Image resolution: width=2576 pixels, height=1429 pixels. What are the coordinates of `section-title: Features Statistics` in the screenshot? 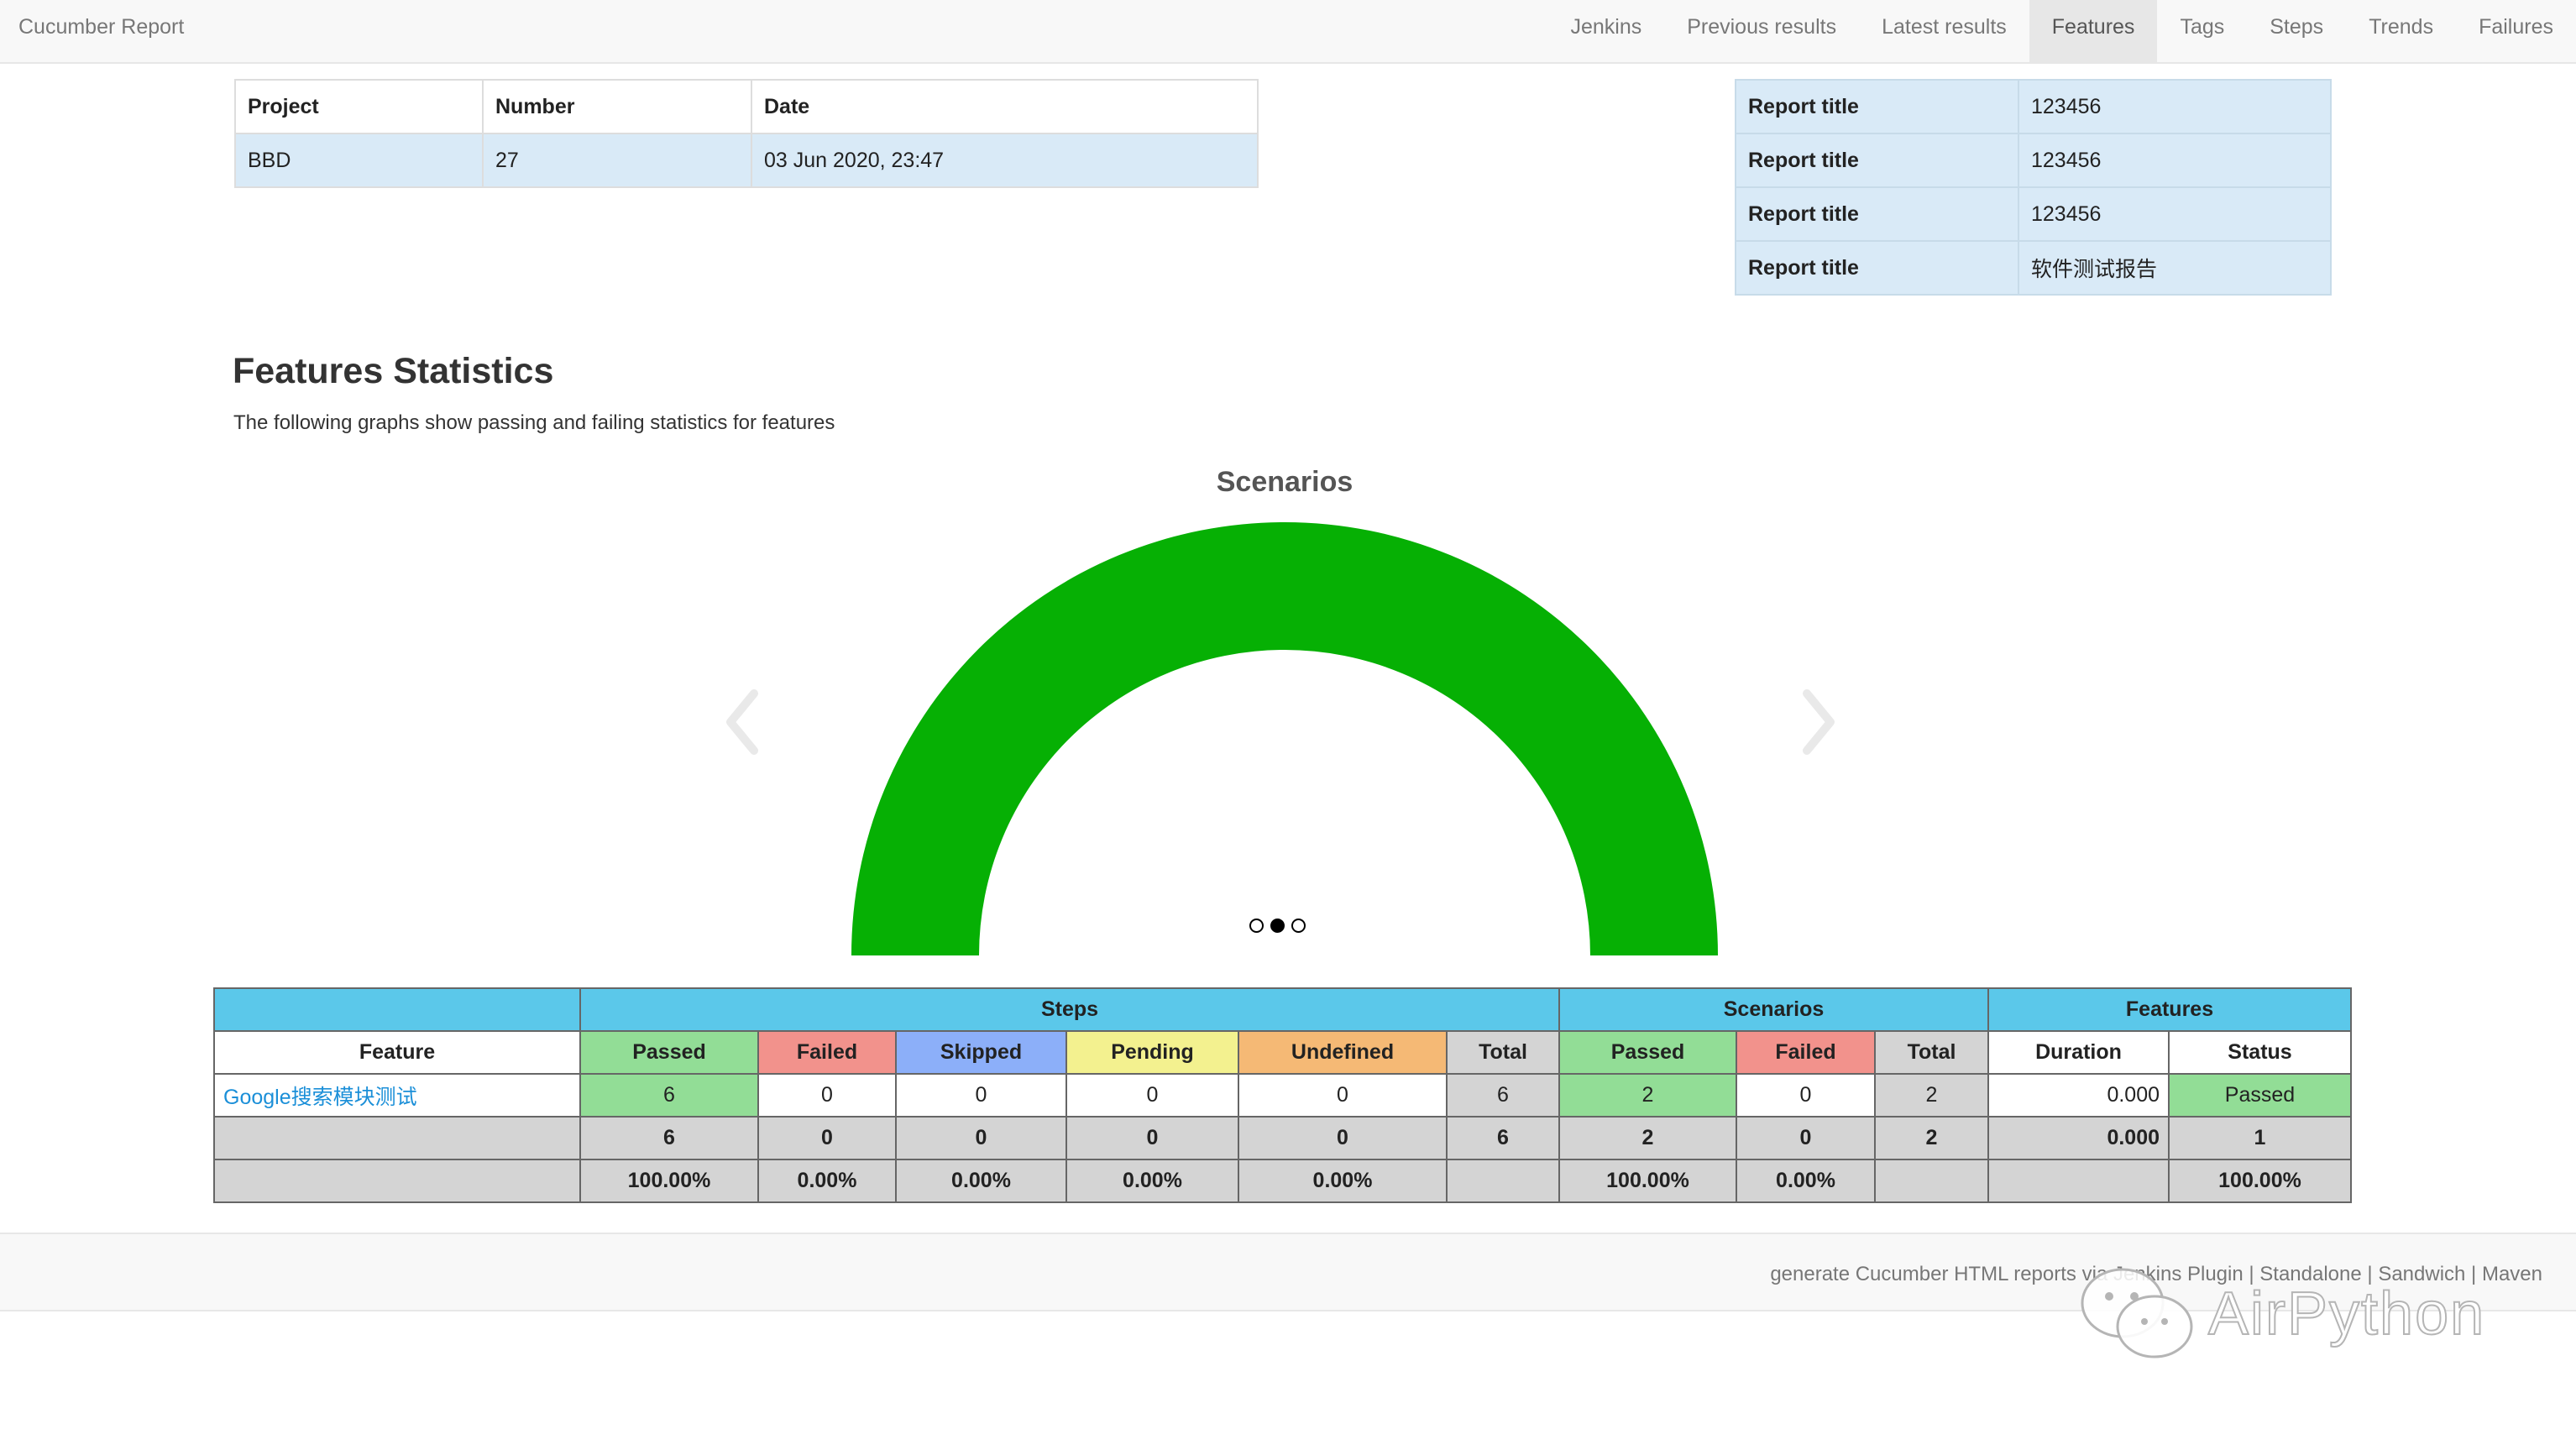 It's located at (394, 371).